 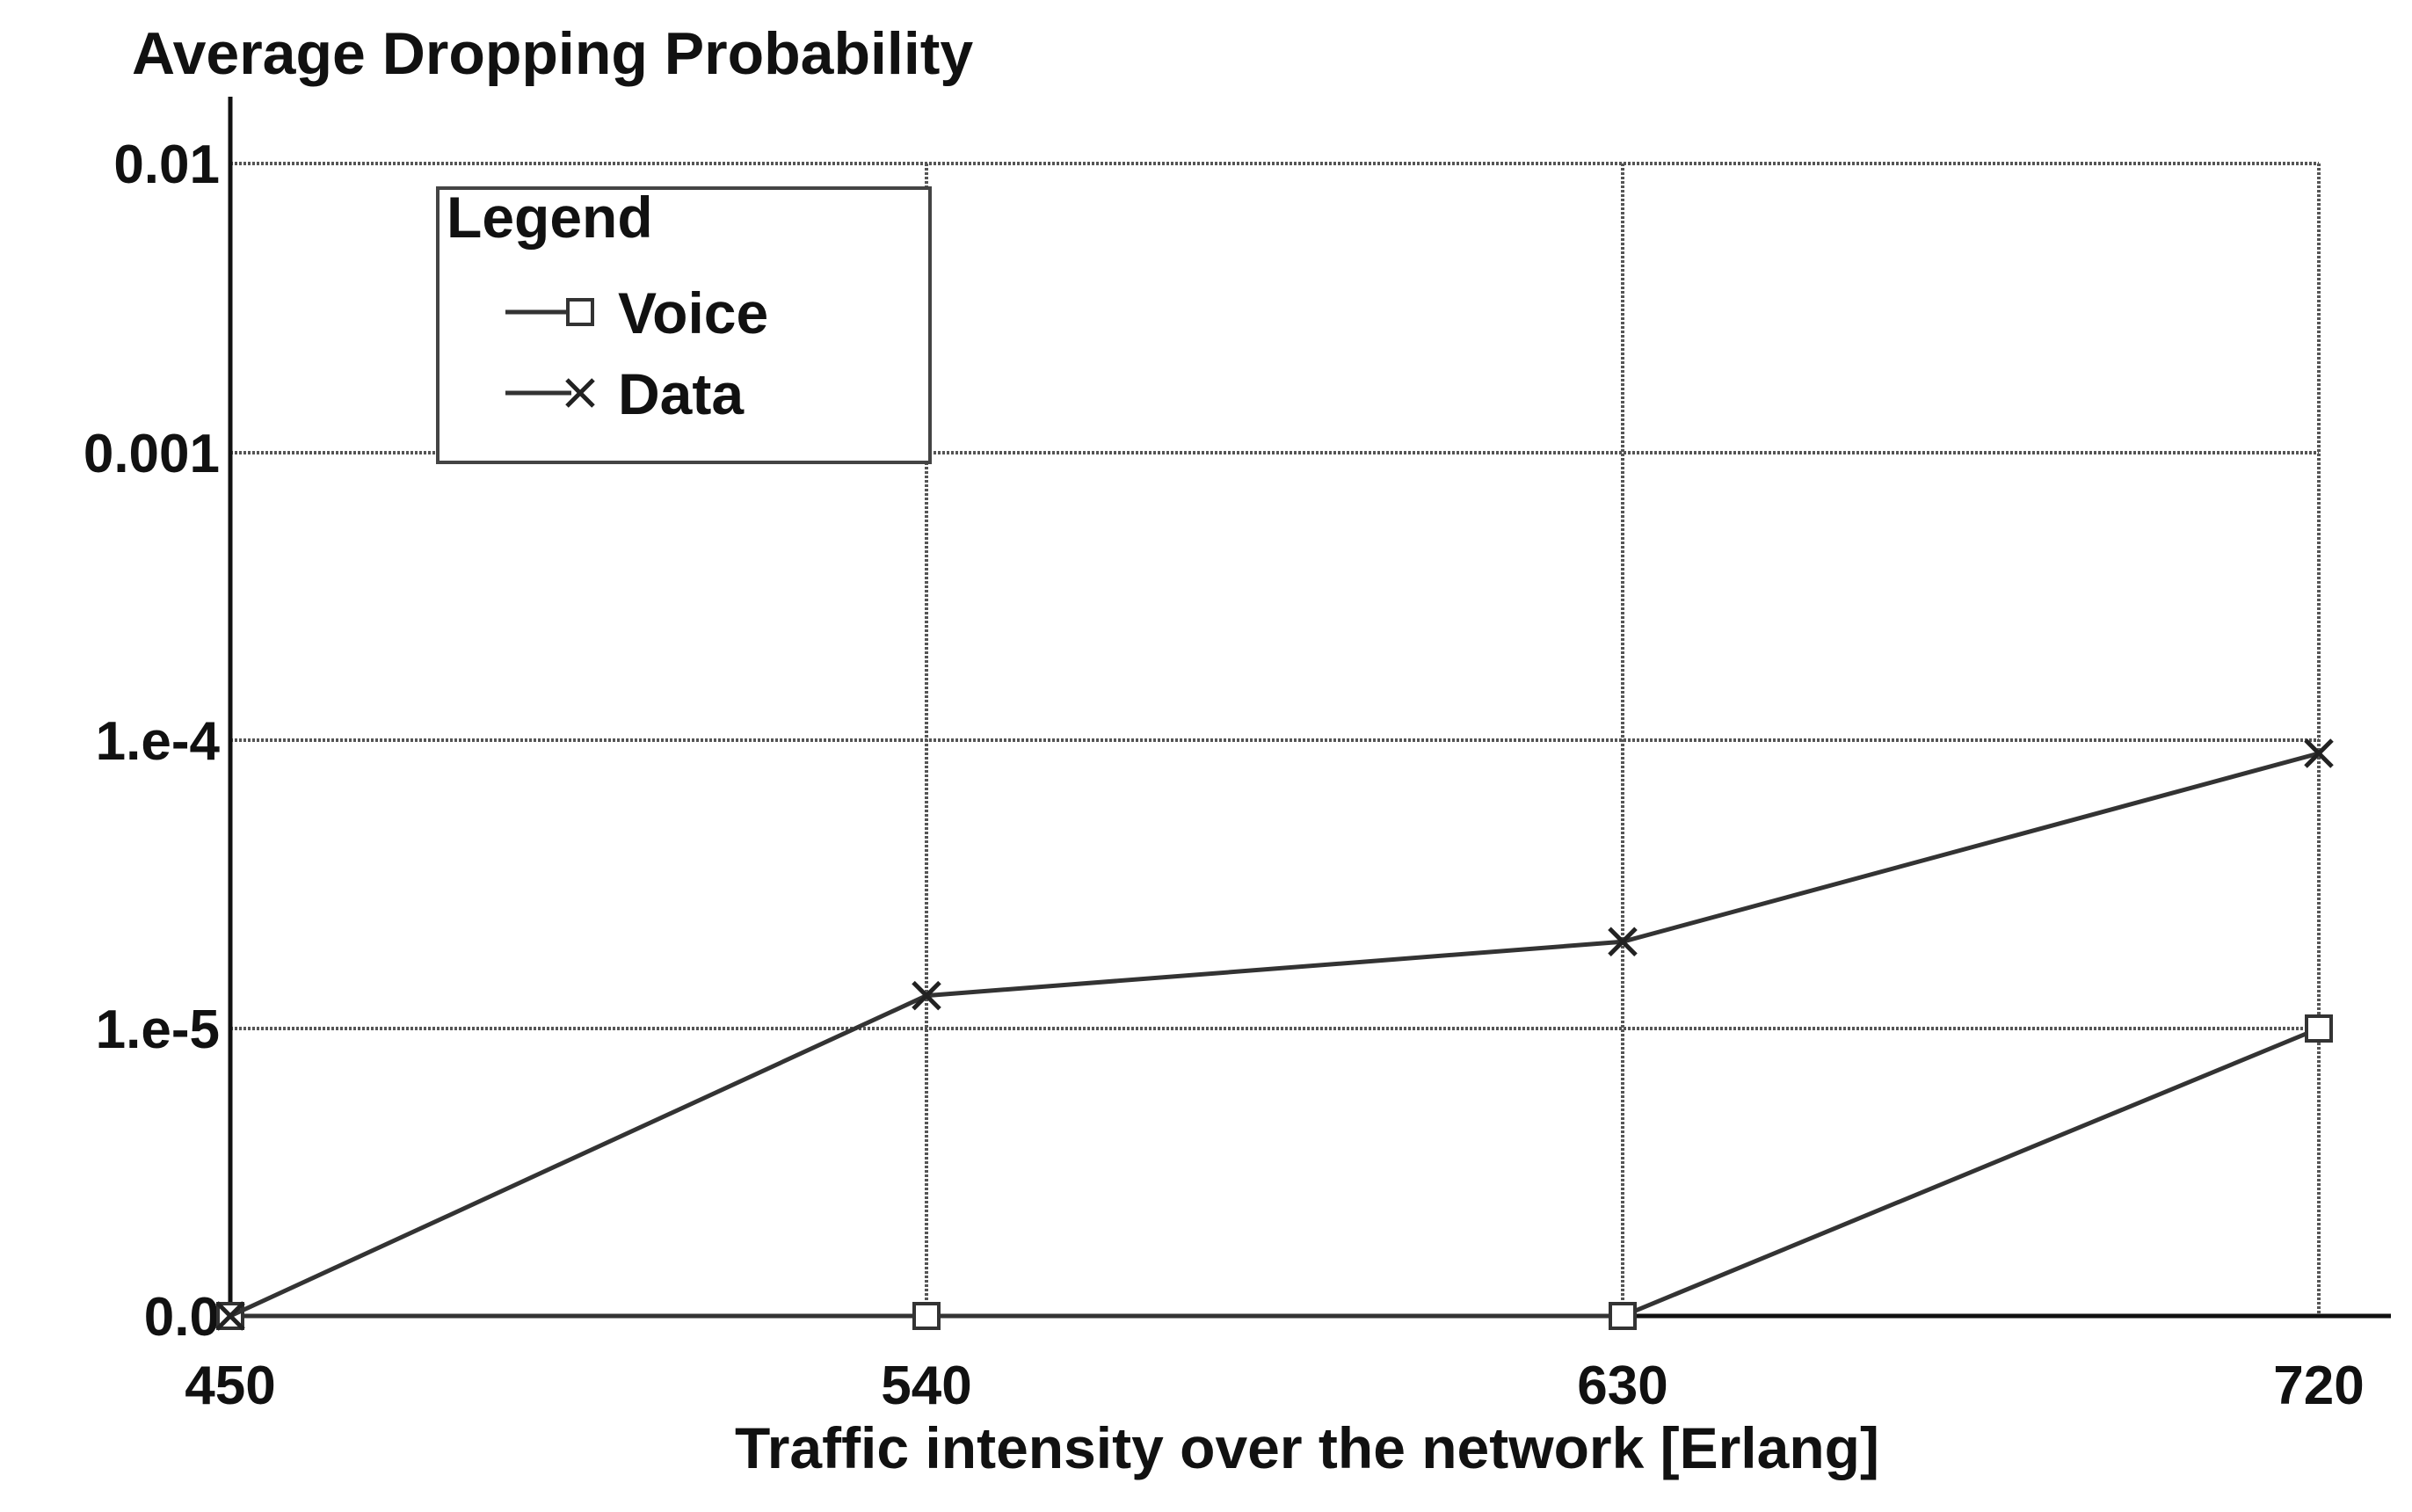 I want to click on legend-title: Legend, so click(x=550, y=218).